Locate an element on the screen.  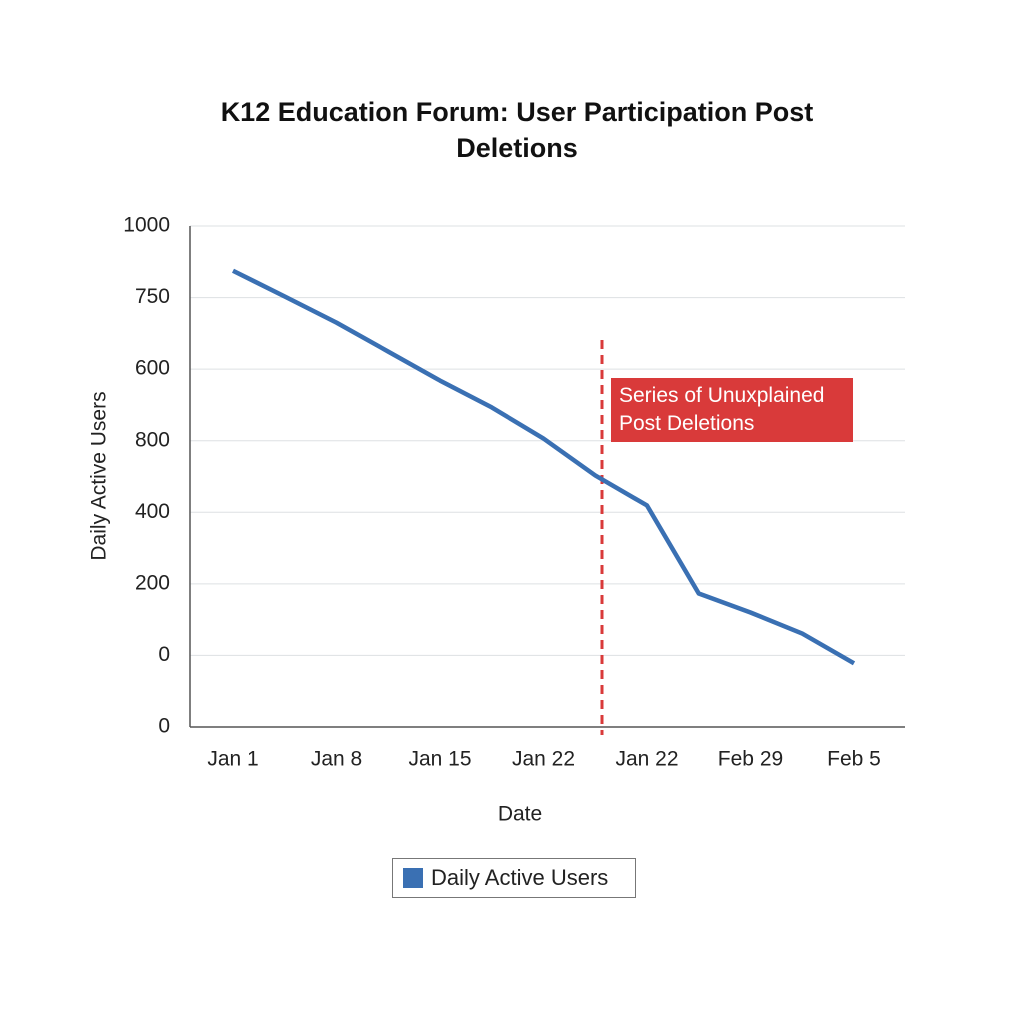
legend: Daily Active Users is located at coordinates (514, 878).